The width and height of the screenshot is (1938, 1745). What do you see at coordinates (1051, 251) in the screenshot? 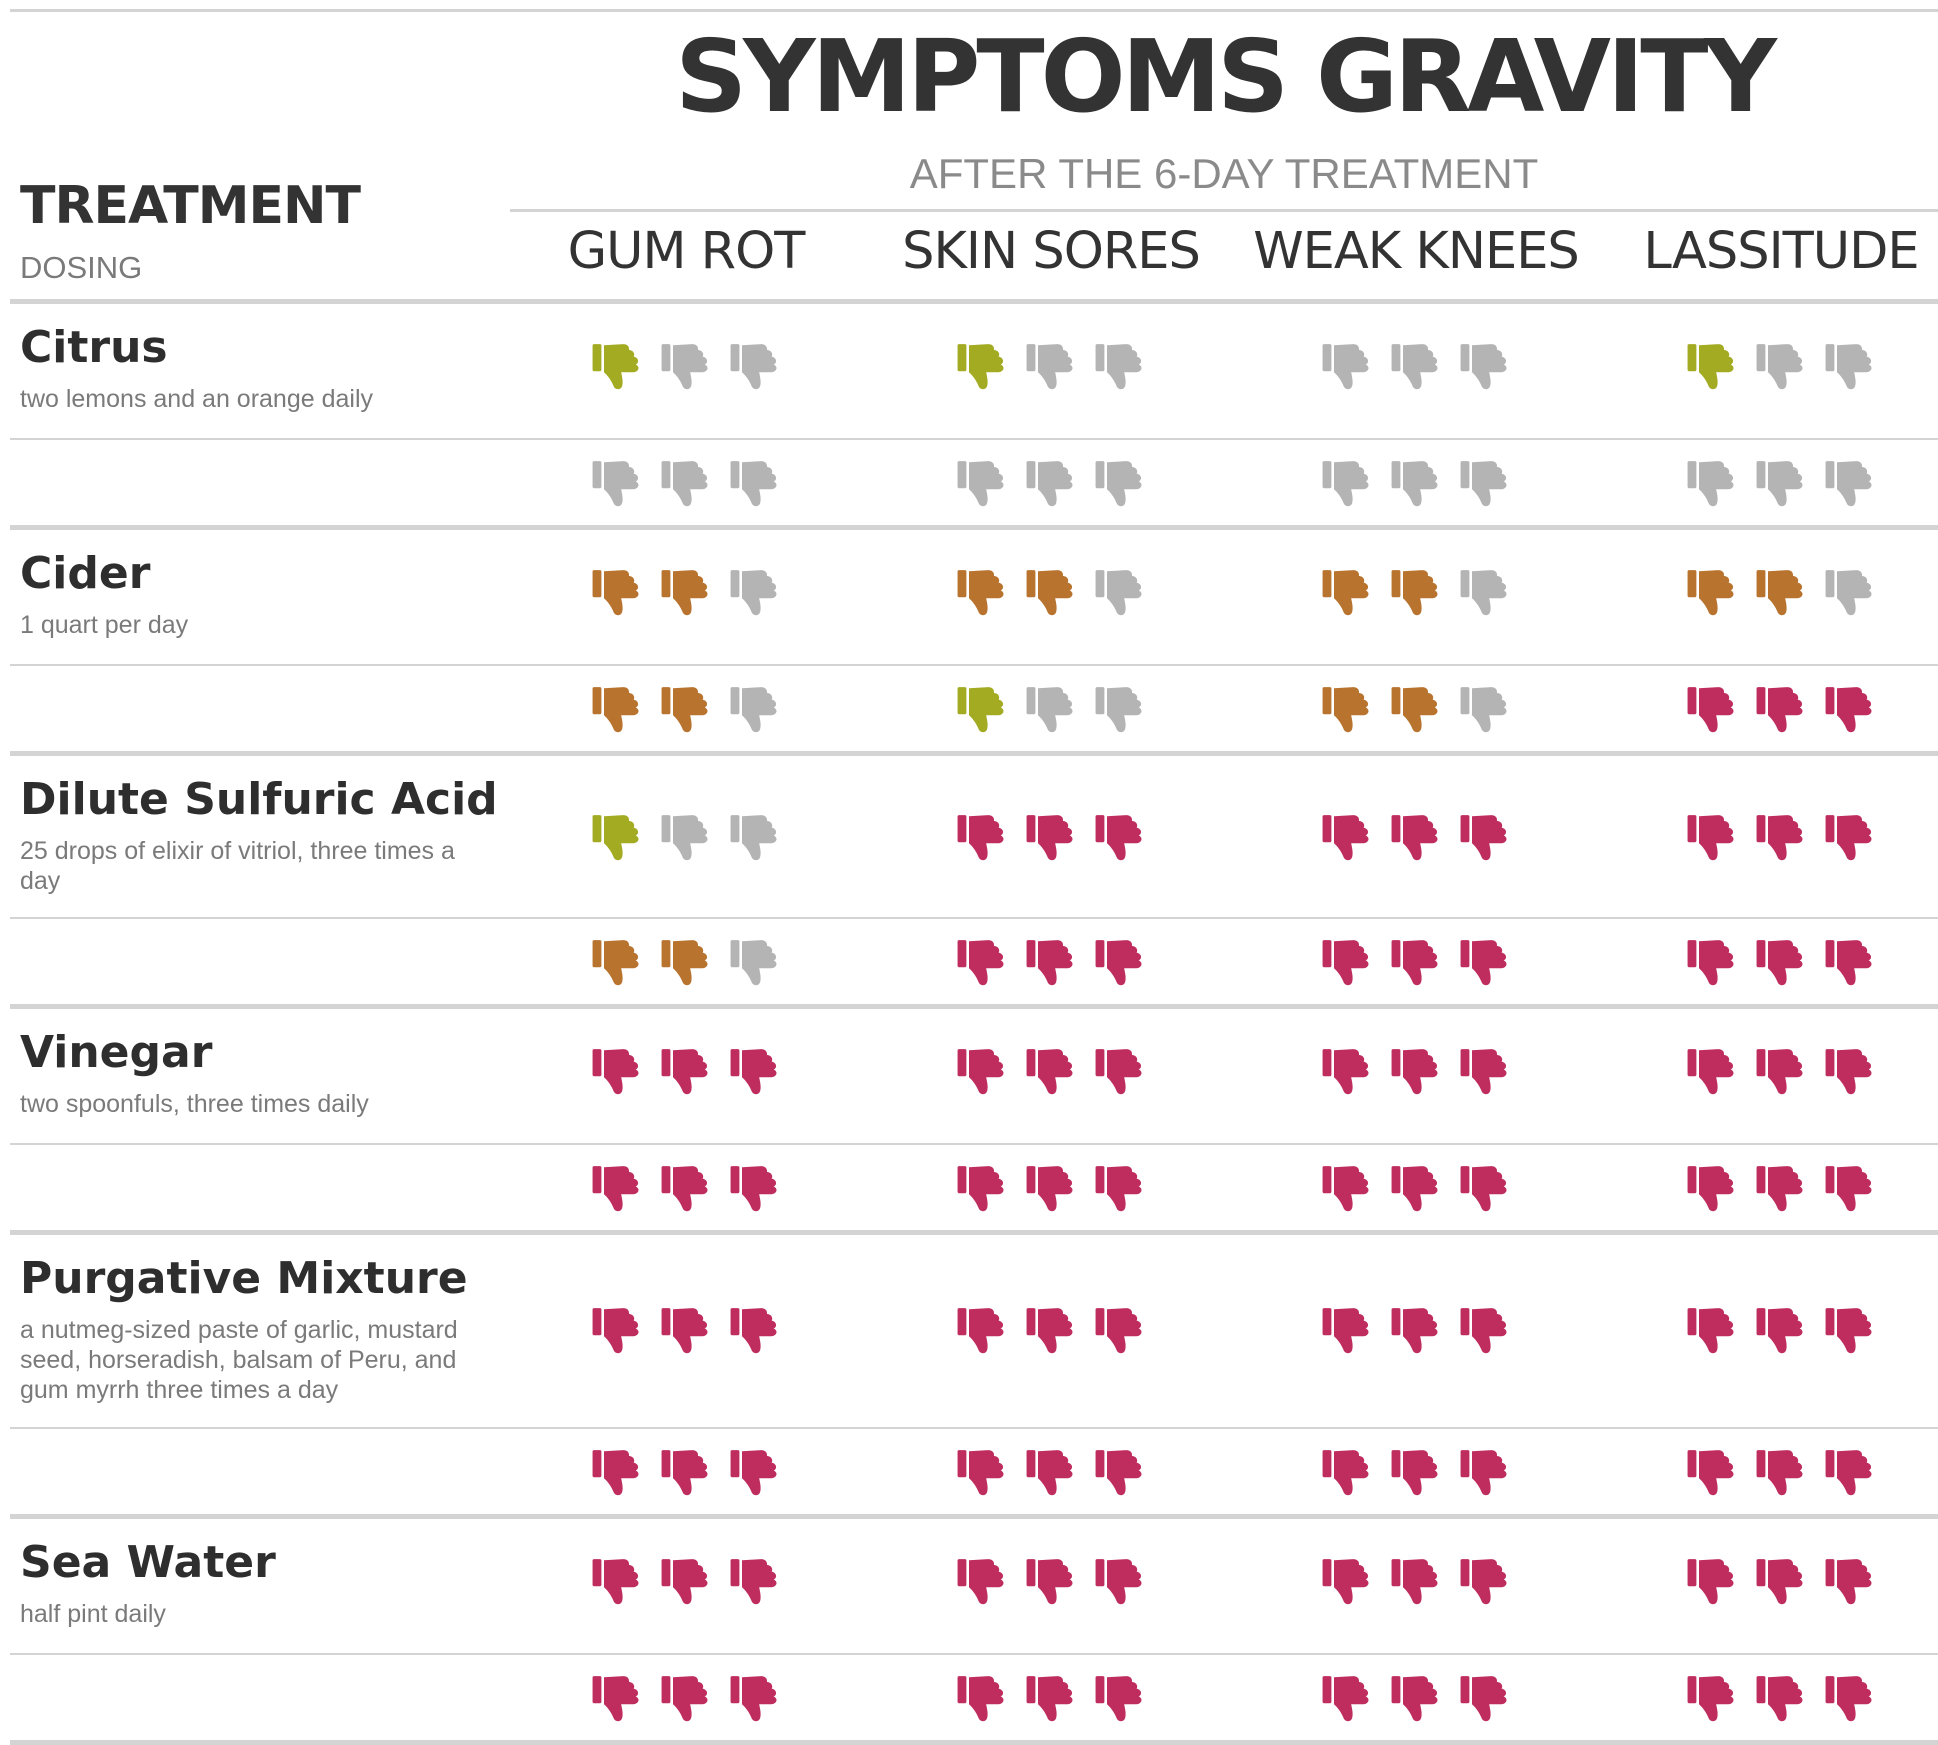
I see `column-header: SKIN SORES` at bounding box center [1051, 251].